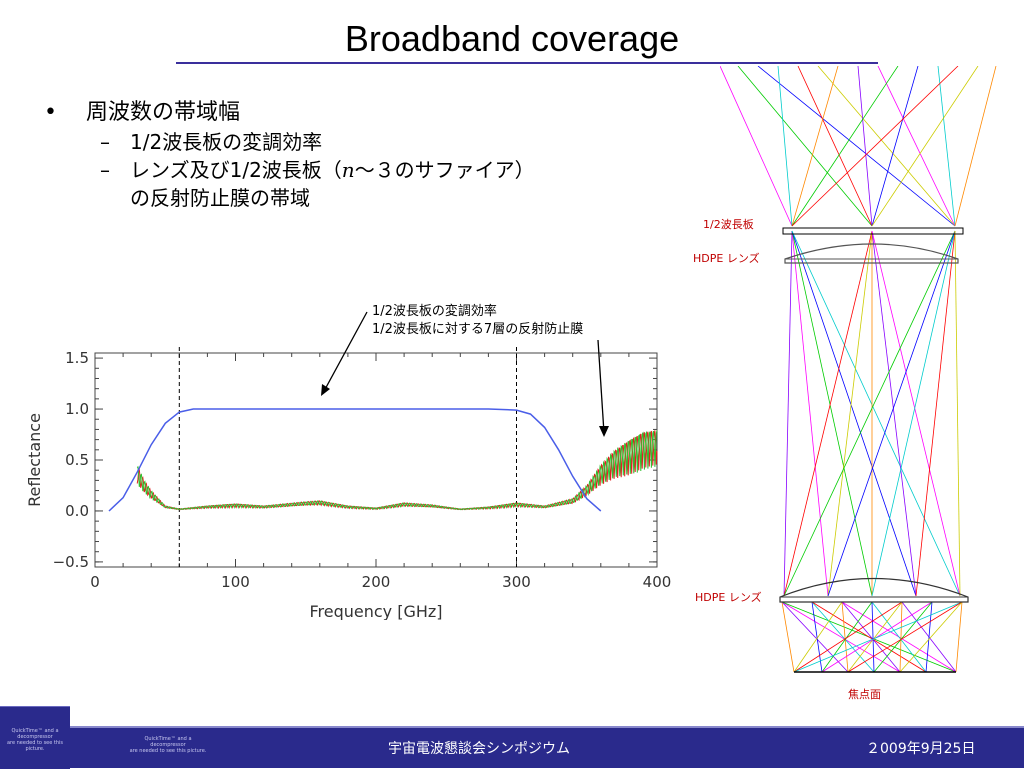  I want to click on x-tick-label: 300, so click(516, 582).